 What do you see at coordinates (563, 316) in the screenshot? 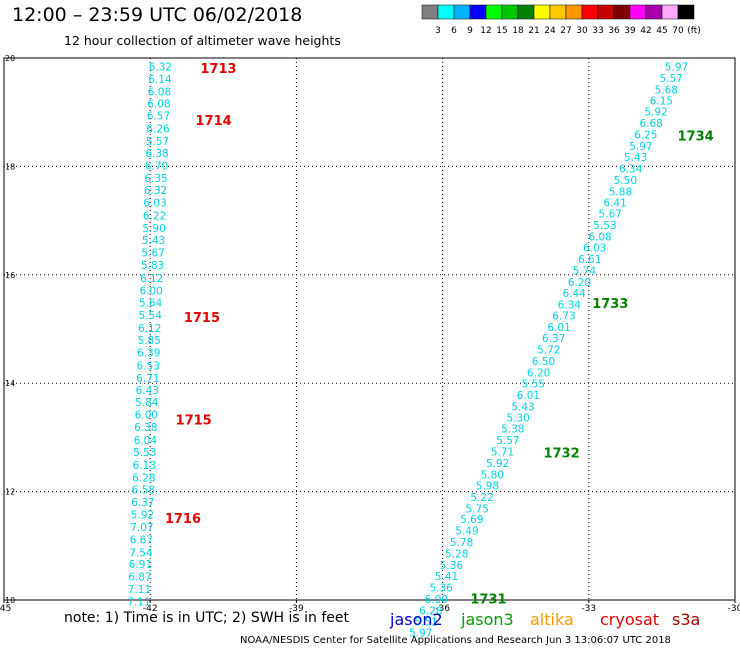
I see `swh-point-label: 6.73` at bounding box center [563, 316].